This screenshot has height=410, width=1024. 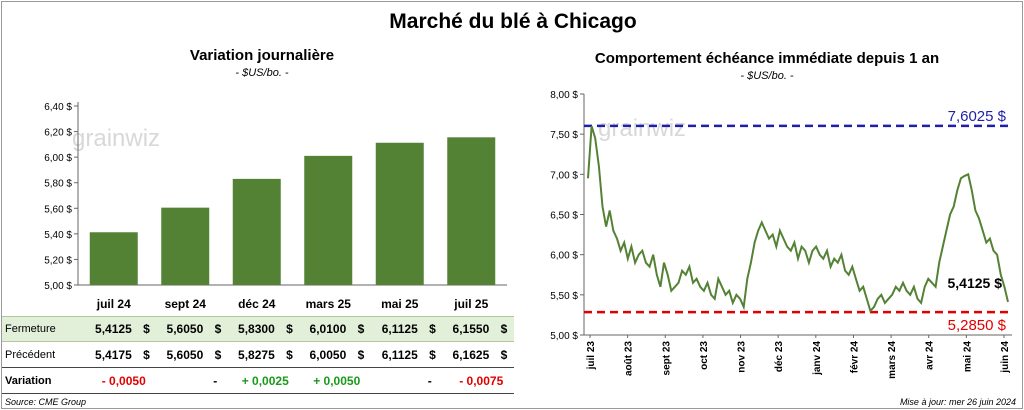 I want to click on table-cell: 5,8275 $, so click(x=257, y=355).